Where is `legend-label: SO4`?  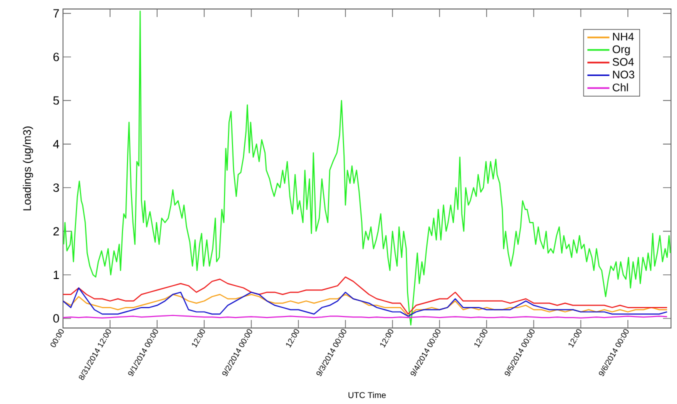
legend-label: SO4 is located at coordinates (623, 62).